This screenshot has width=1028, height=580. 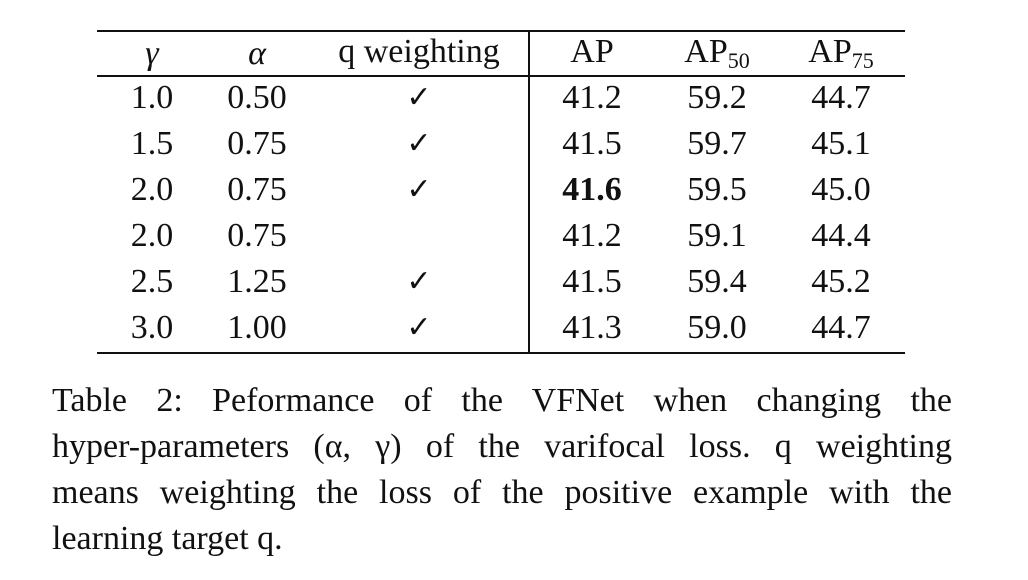 What do you see at coordinates (501, 353) in the screenshot?
I see `table-bottom-rule` at bounding box center [501, 353].